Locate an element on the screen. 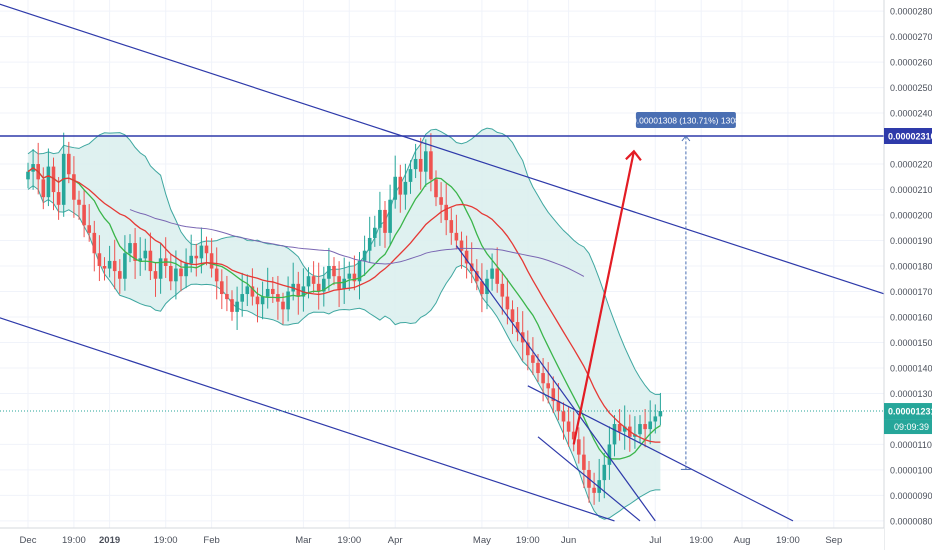 The image size is (932, 555). projection-arrow-head is located at coordinates (633, 155).